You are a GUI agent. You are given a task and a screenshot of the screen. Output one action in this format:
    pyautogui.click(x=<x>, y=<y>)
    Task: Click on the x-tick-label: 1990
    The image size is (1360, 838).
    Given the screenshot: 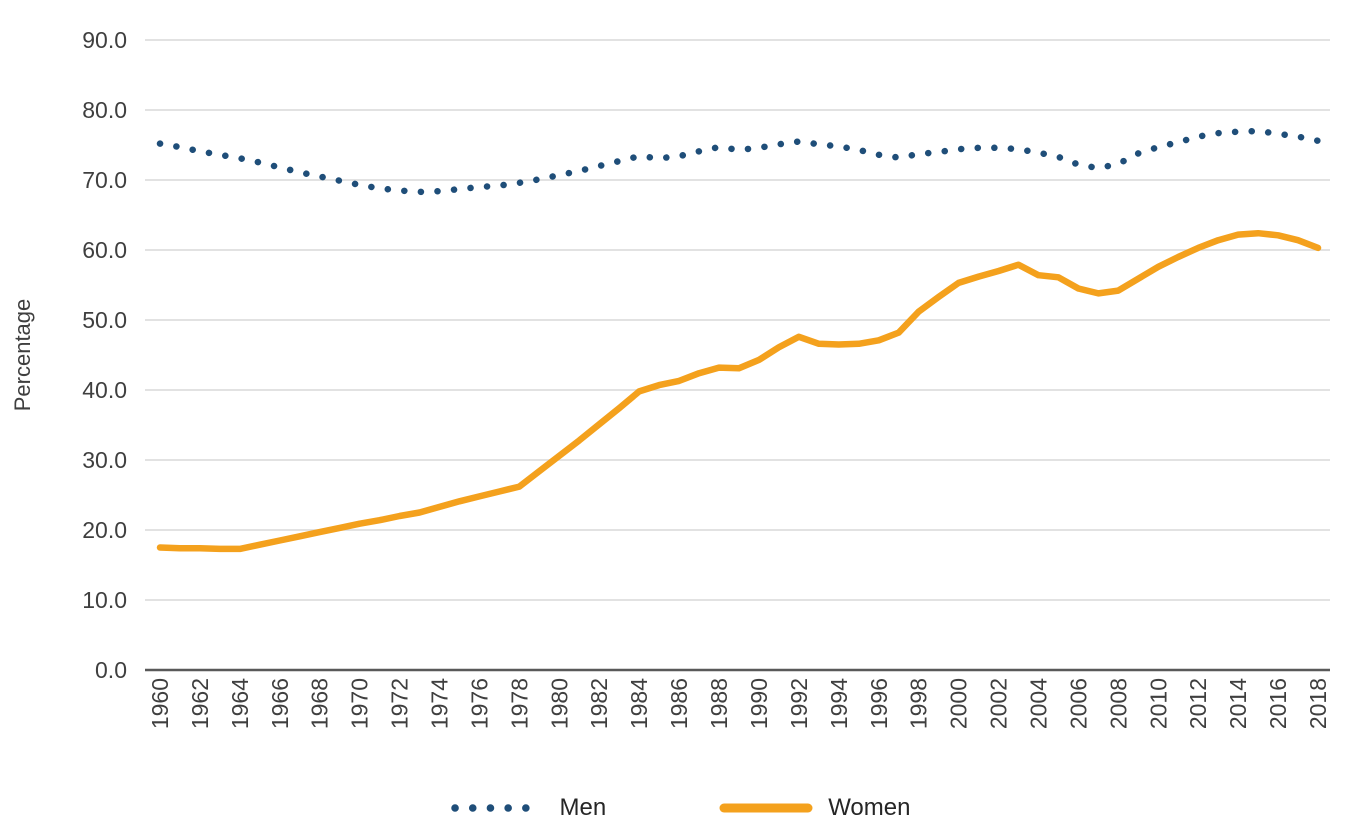 What is the action you would take?
    pyautogui.click(x=759, y=703)
    